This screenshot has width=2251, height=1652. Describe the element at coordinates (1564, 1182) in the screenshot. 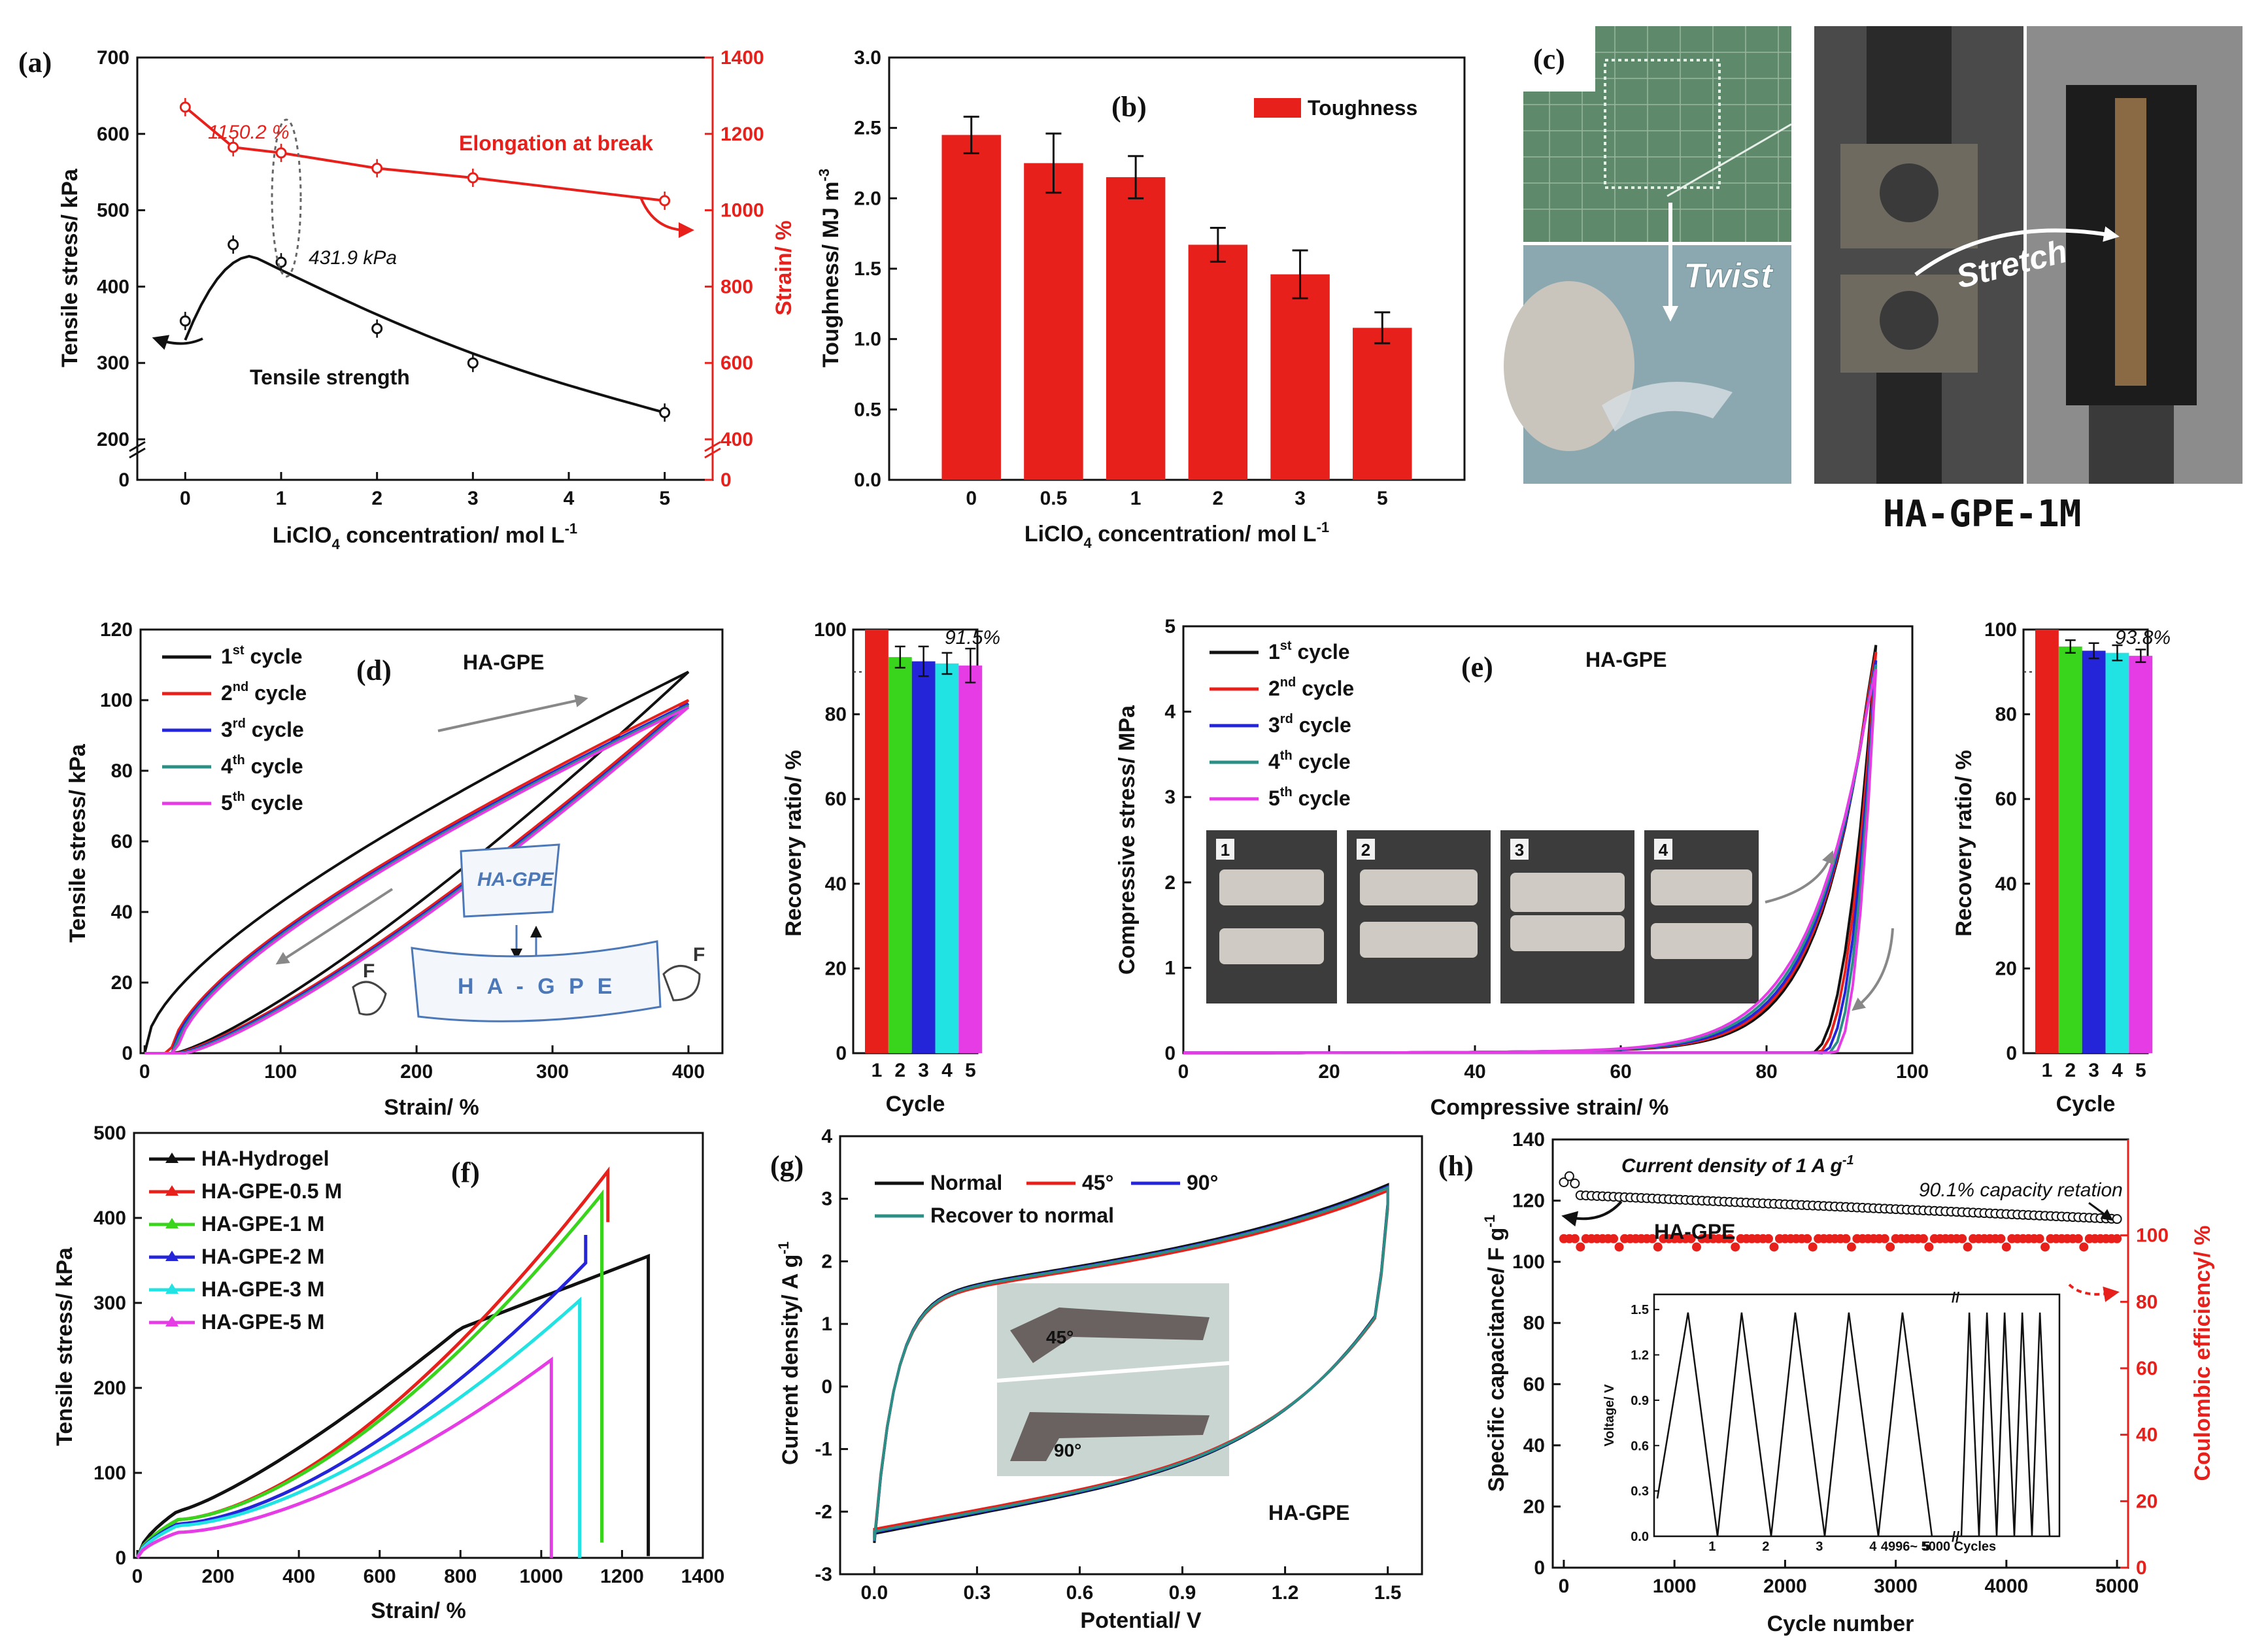

I see `capacitance-point` at that location.